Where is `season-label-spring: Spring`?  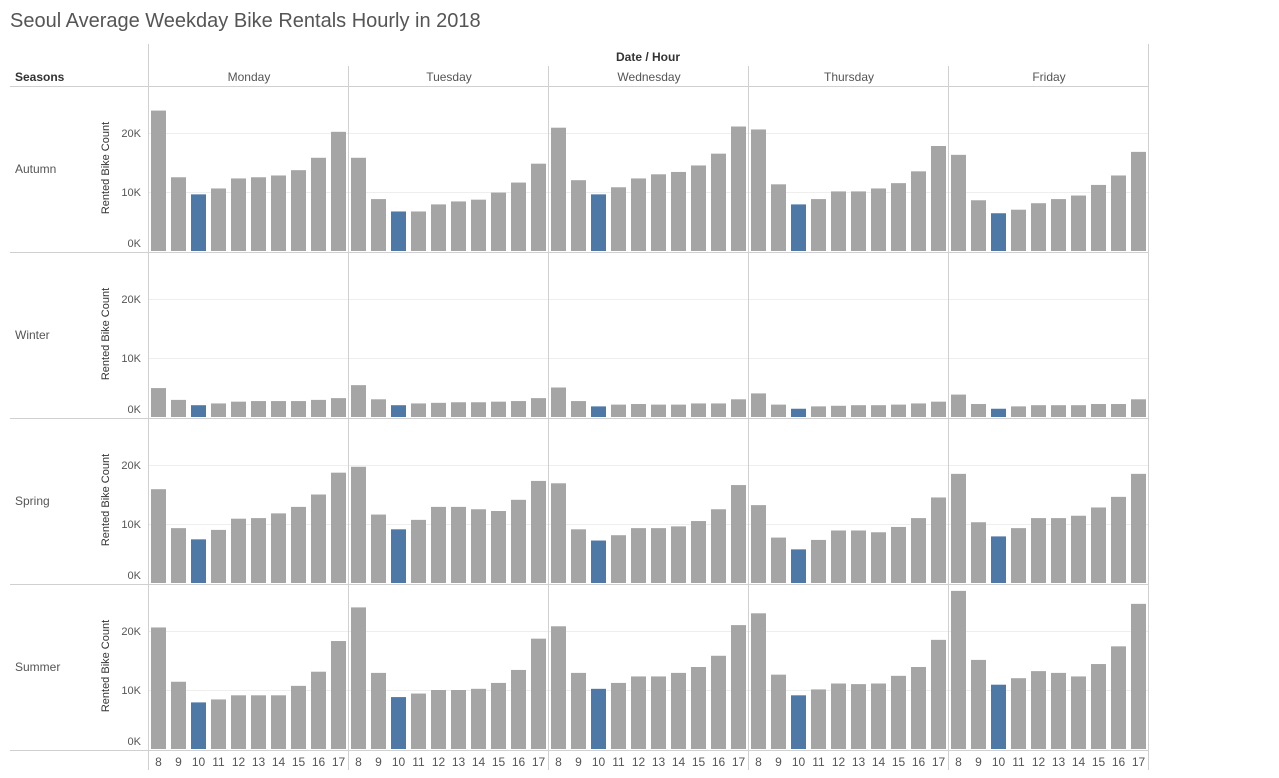
season-label-spring: Spring is located at coordinates (32, 501).